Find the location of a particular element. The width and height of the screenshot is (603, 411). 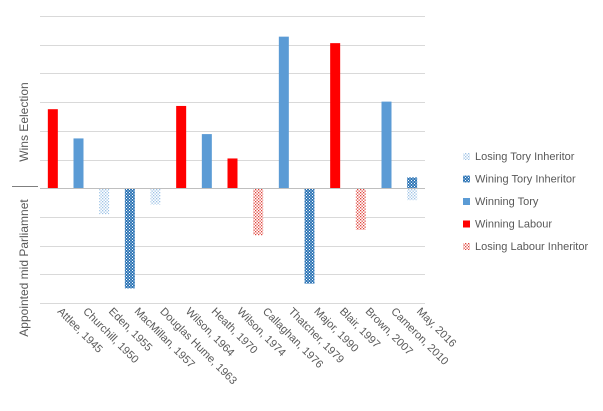

bar-eden-1955 is located at coordinates (104, 201).